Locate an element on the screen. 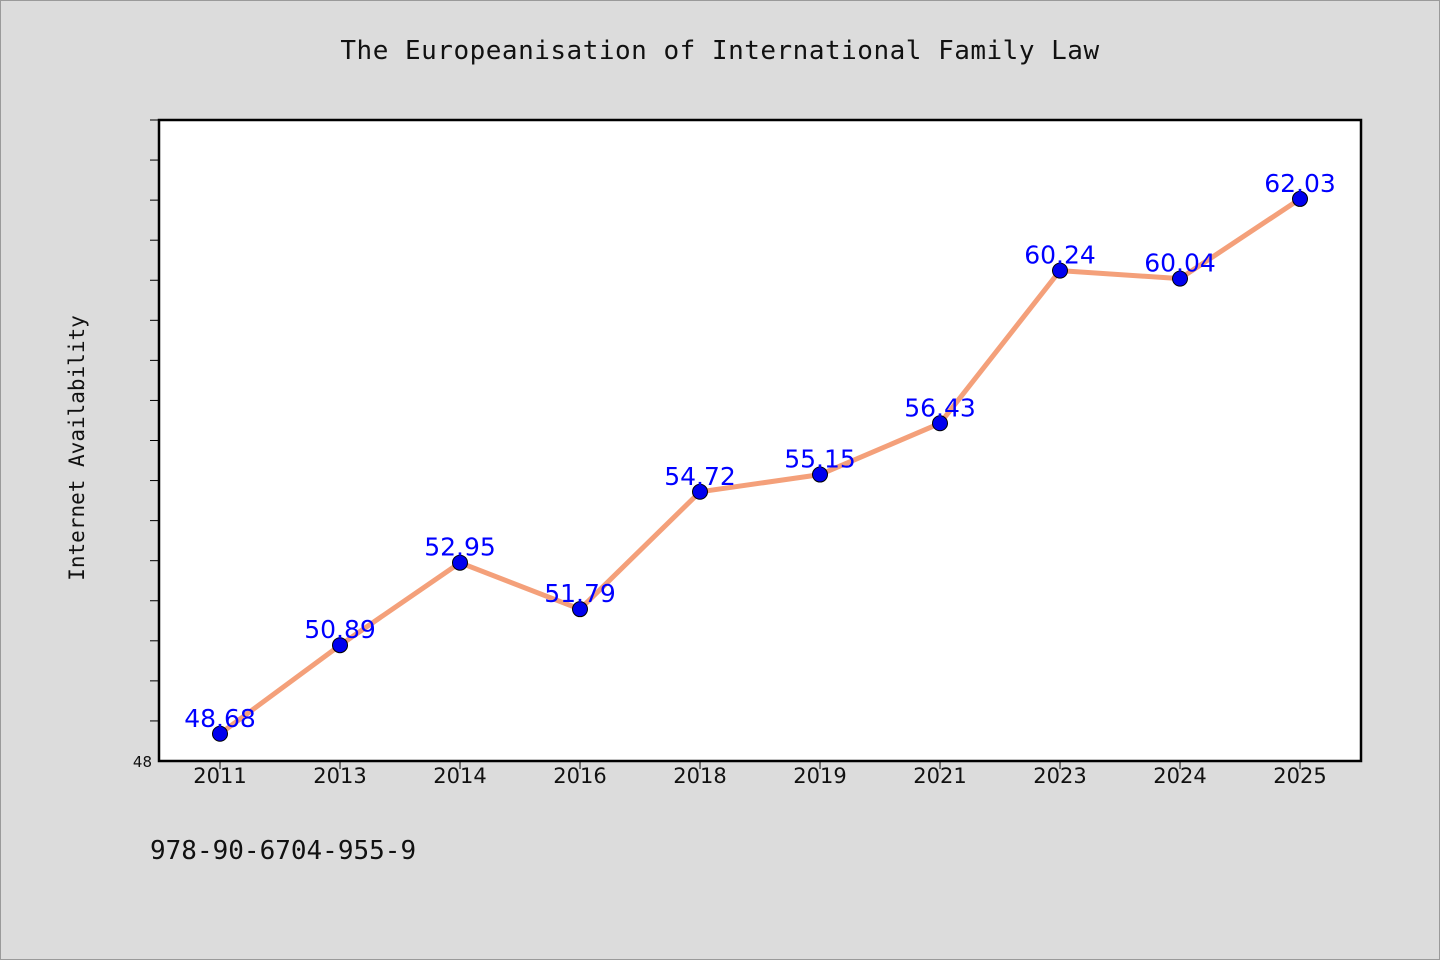 Image resolution: width=1440 pixels, height=960 pixels. data-label: 60.24 is located at coordinates (1060, 255).